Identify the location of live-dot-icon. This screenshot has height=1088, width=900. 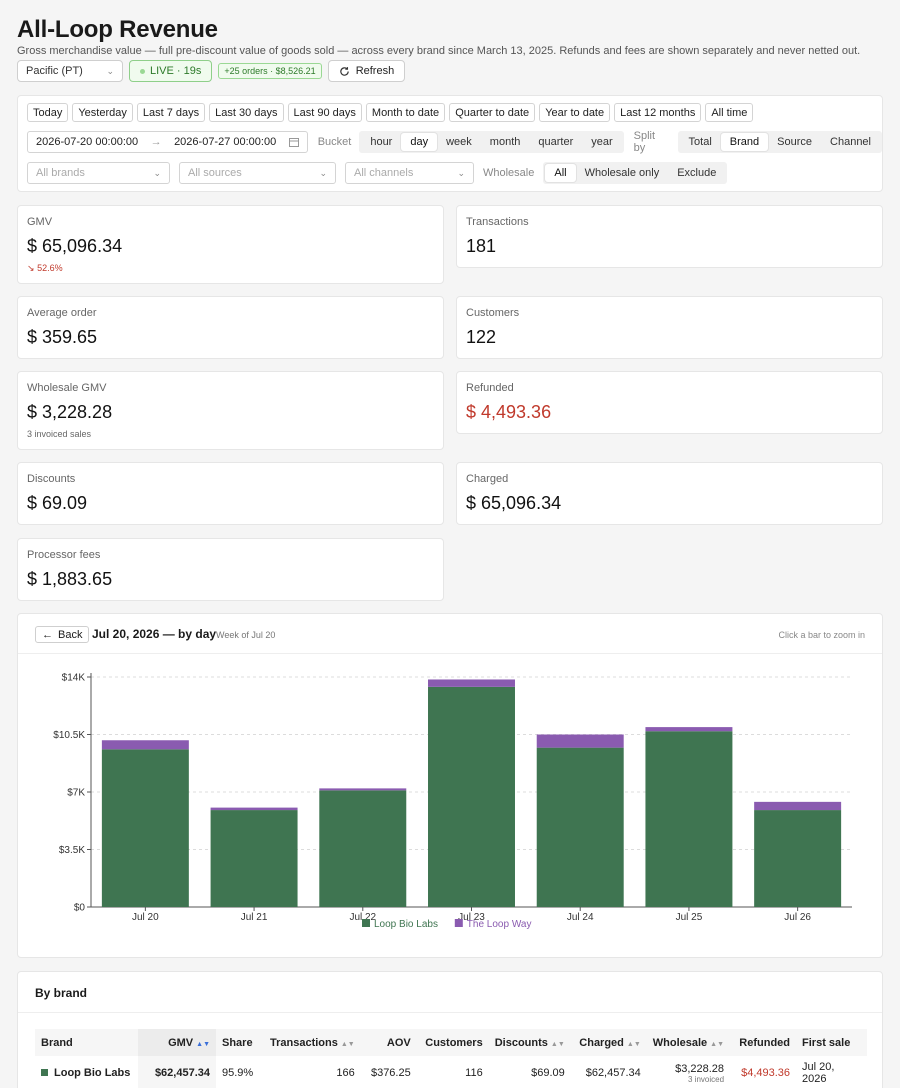
(142, 71).